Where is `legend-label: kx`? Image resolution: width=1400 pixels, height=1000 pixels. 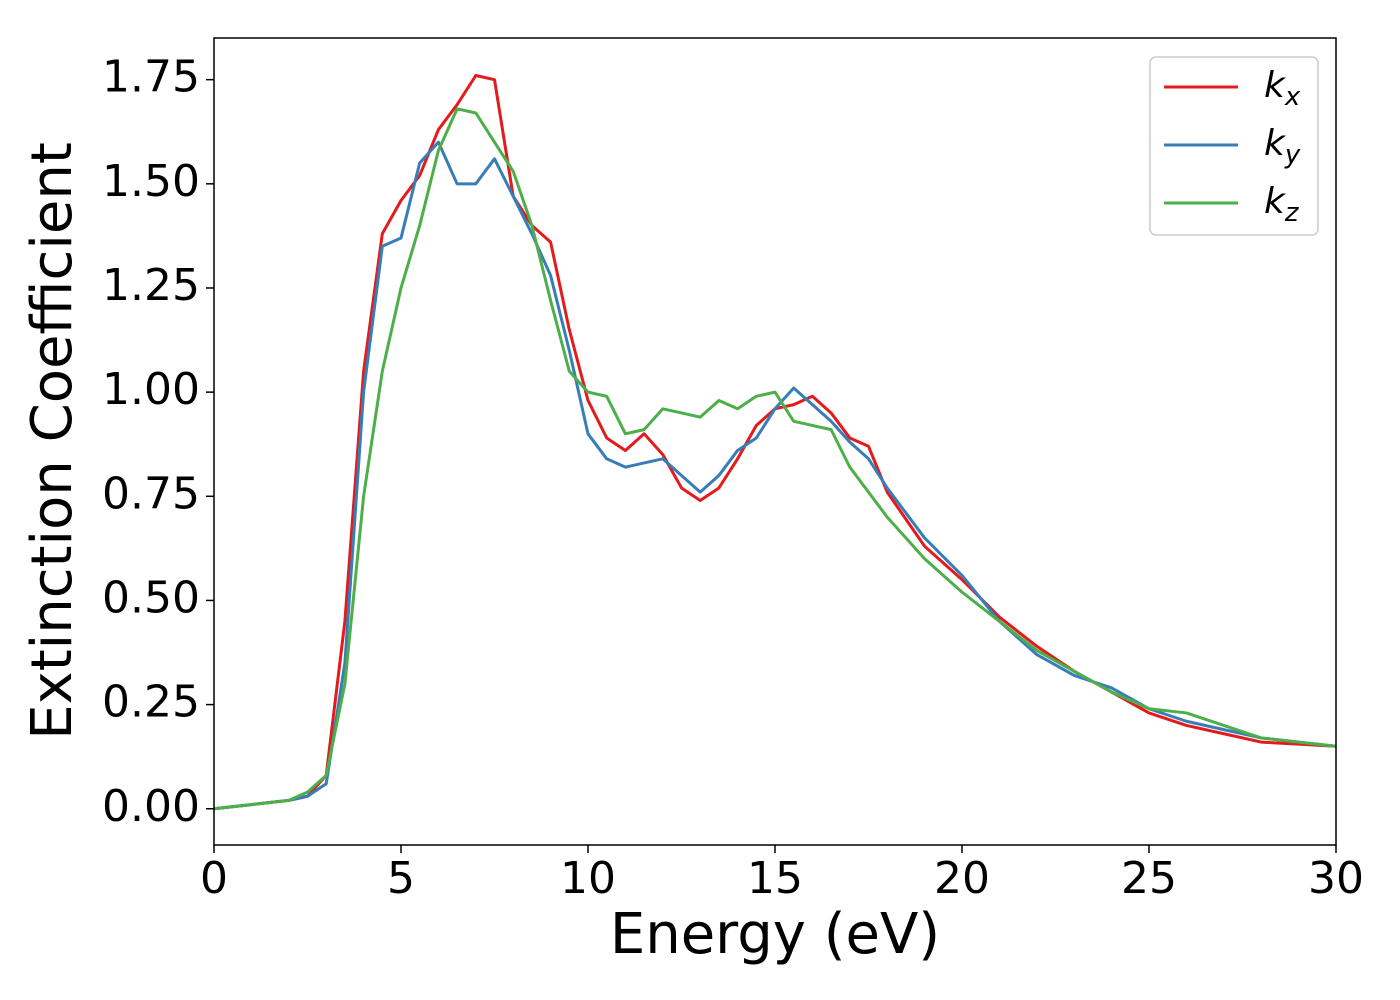
legend-label: kx is located at coordinates (1282, 88).